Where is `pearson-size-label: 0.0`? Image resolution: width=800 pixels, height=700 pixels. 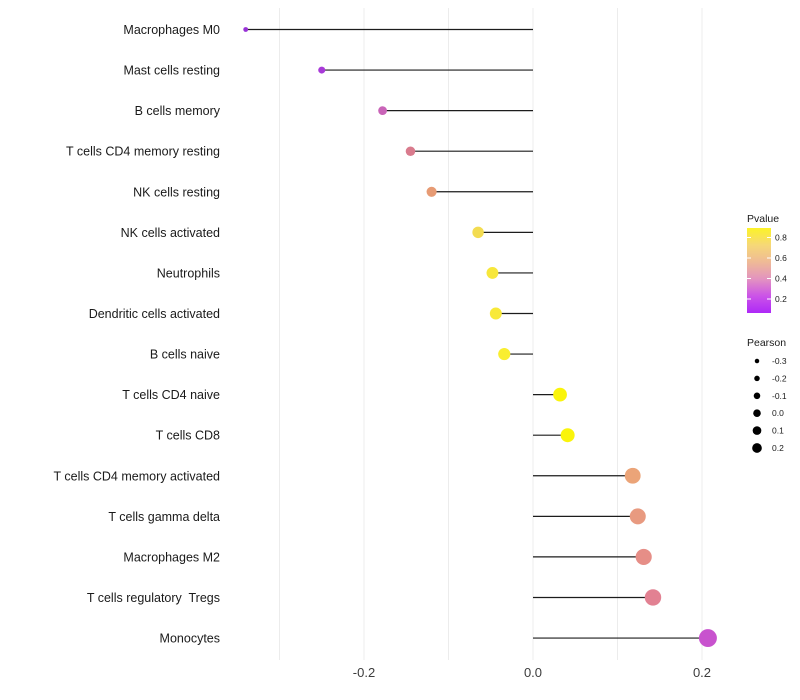
pearson-size-label: 0.0 is located at coordinates (778, 413).